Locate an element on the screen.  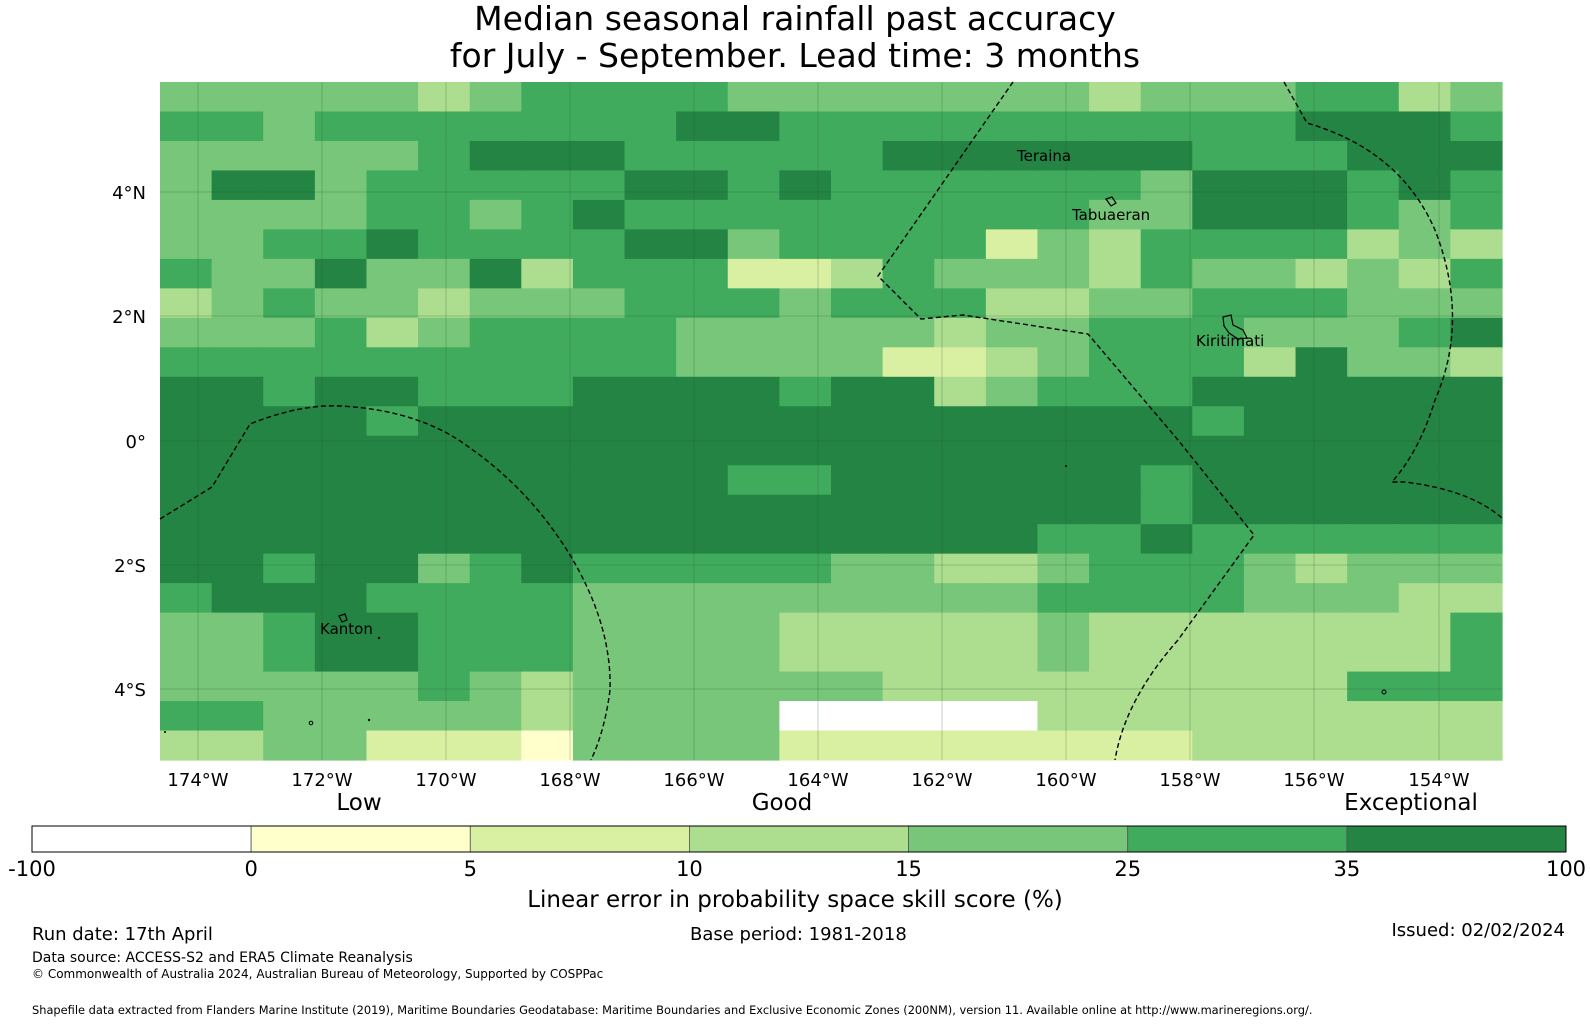
lon-tick-label: 156°W is located at coordinates (1313, 780).